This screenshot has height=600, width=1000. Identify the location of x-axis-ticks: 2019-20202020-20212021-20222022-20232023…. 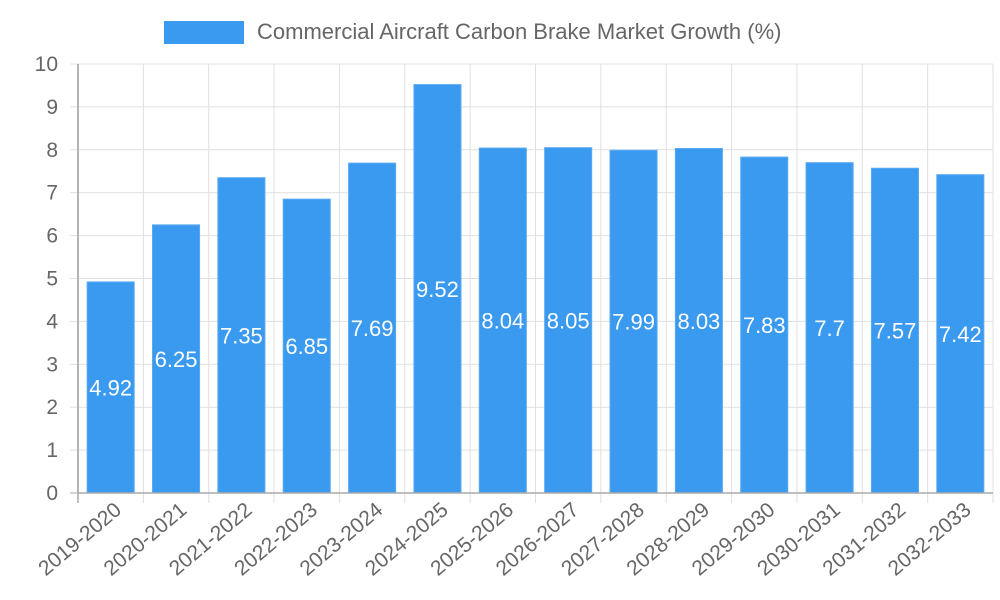
(504, 539).